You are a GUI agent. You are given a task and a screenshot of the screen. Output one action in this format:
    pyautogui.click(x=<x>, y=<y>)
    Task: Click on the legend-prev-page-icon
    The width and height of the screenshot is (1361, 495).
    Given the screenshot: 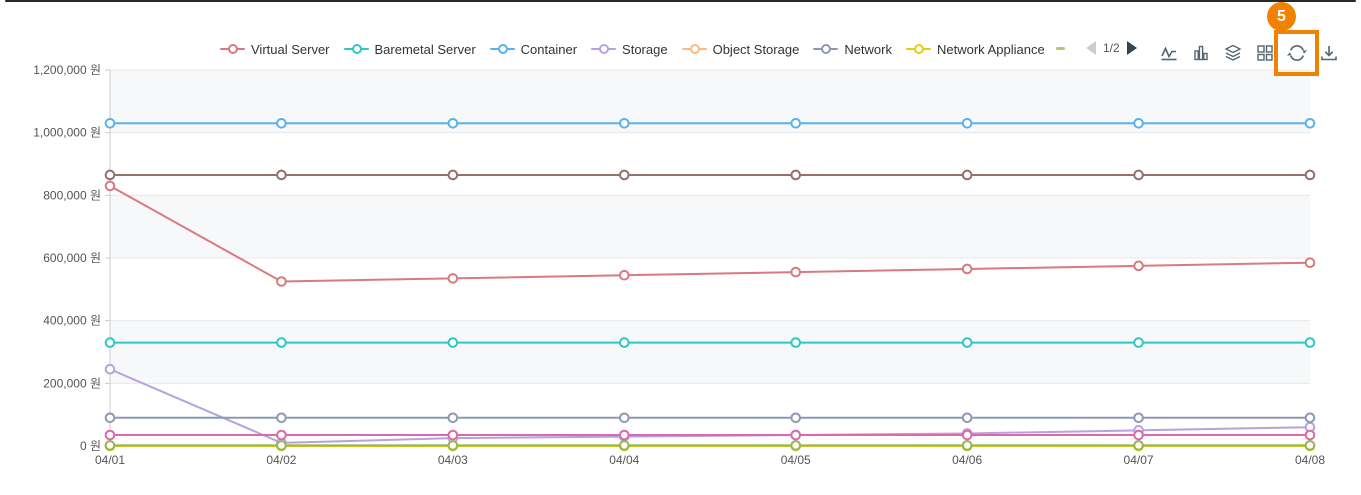 What is the action you would take?
    pyautogui.click(x=1091, y=48)
    